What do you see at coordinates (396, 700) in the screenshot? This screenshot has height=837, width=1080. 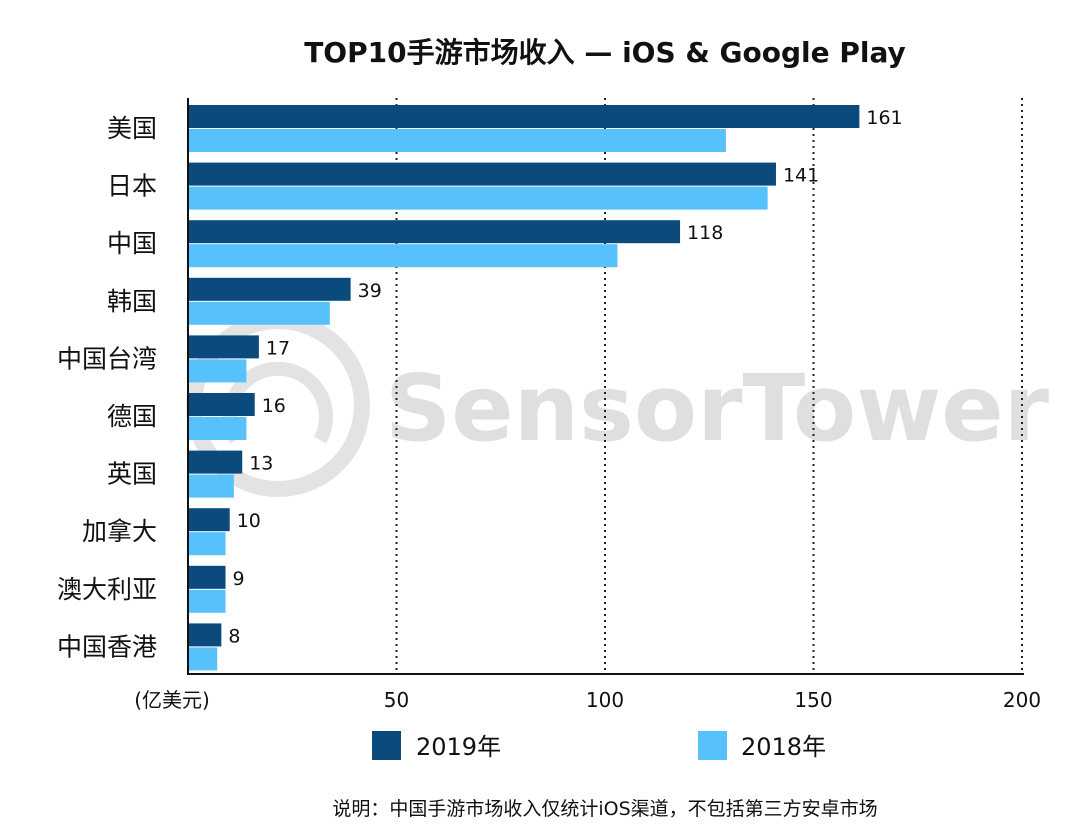 I see `x-tick-label: 50` at bounding box center [396, 700].